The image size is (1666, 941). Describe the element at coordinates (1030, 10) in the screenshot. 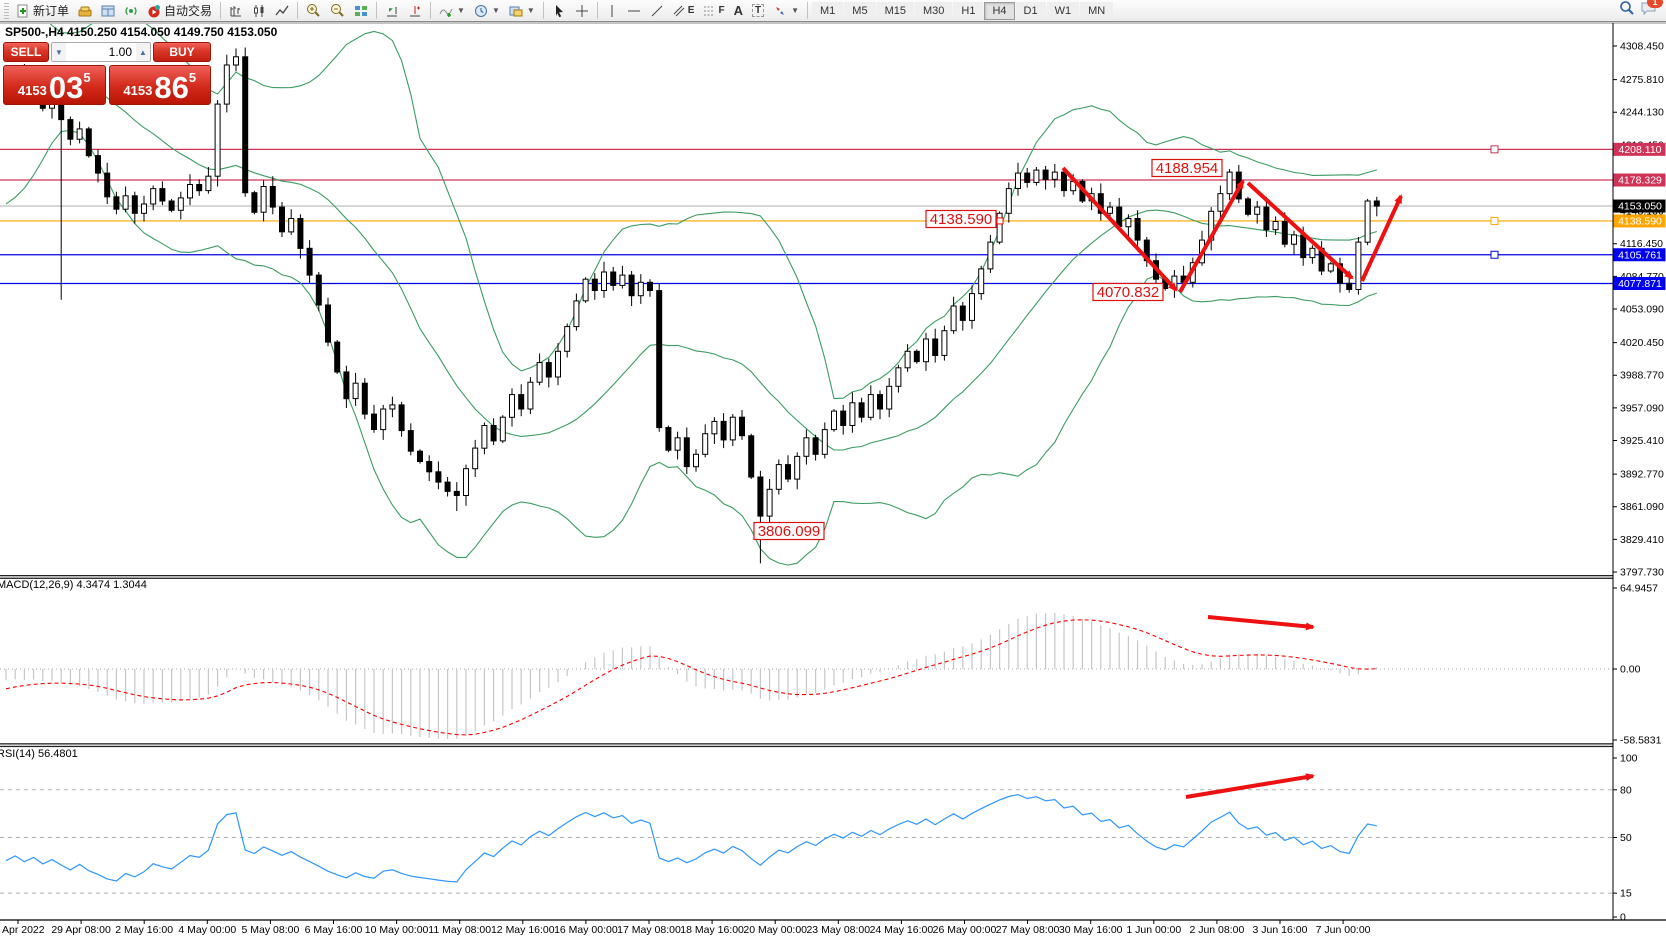

I see `tab-timeframe-d1: D1` at that location.